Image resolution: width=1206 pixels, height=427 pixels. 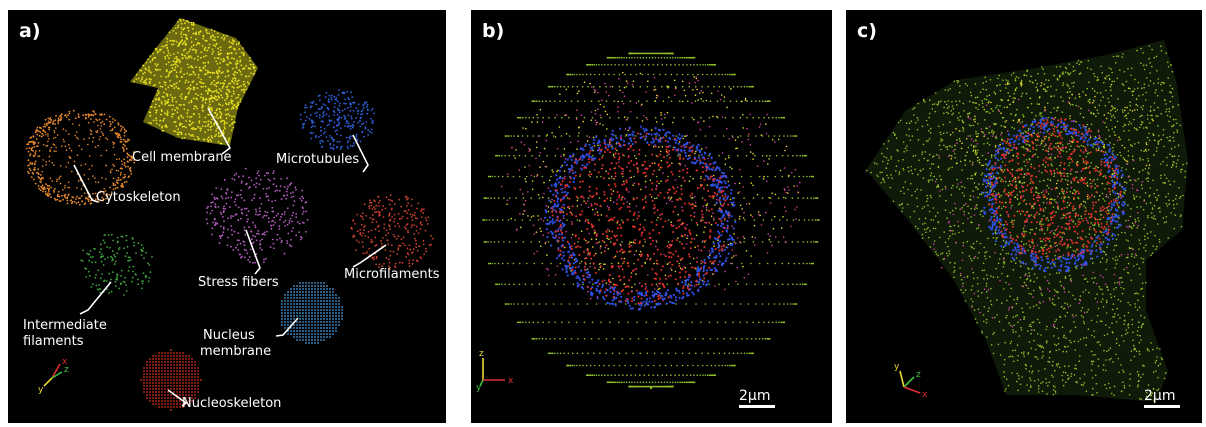 I want to click on panel-b-nucleus-ring, so click(x=640, y=218).